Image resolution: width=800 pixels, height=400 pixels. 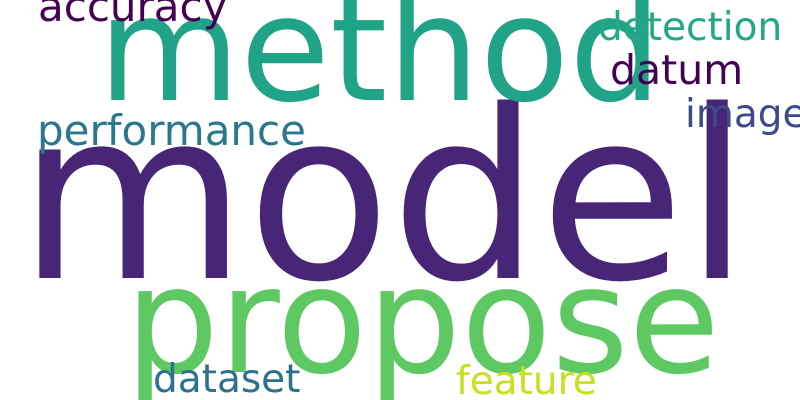 I want to click on word-detection: detection, so click(x=690, y=27).